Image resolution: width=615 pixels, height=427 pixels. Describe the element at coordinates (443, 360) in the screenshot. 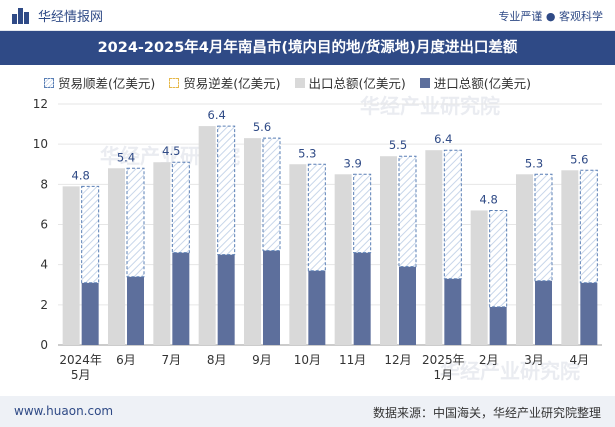

I see `x-tick-label: 2025年` at that location.